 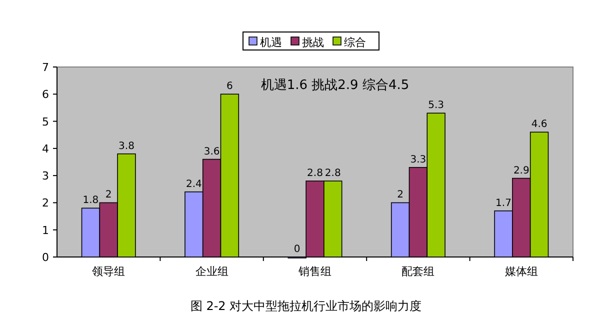 I want to click on data-label: 6, so click(x=229, y=86).